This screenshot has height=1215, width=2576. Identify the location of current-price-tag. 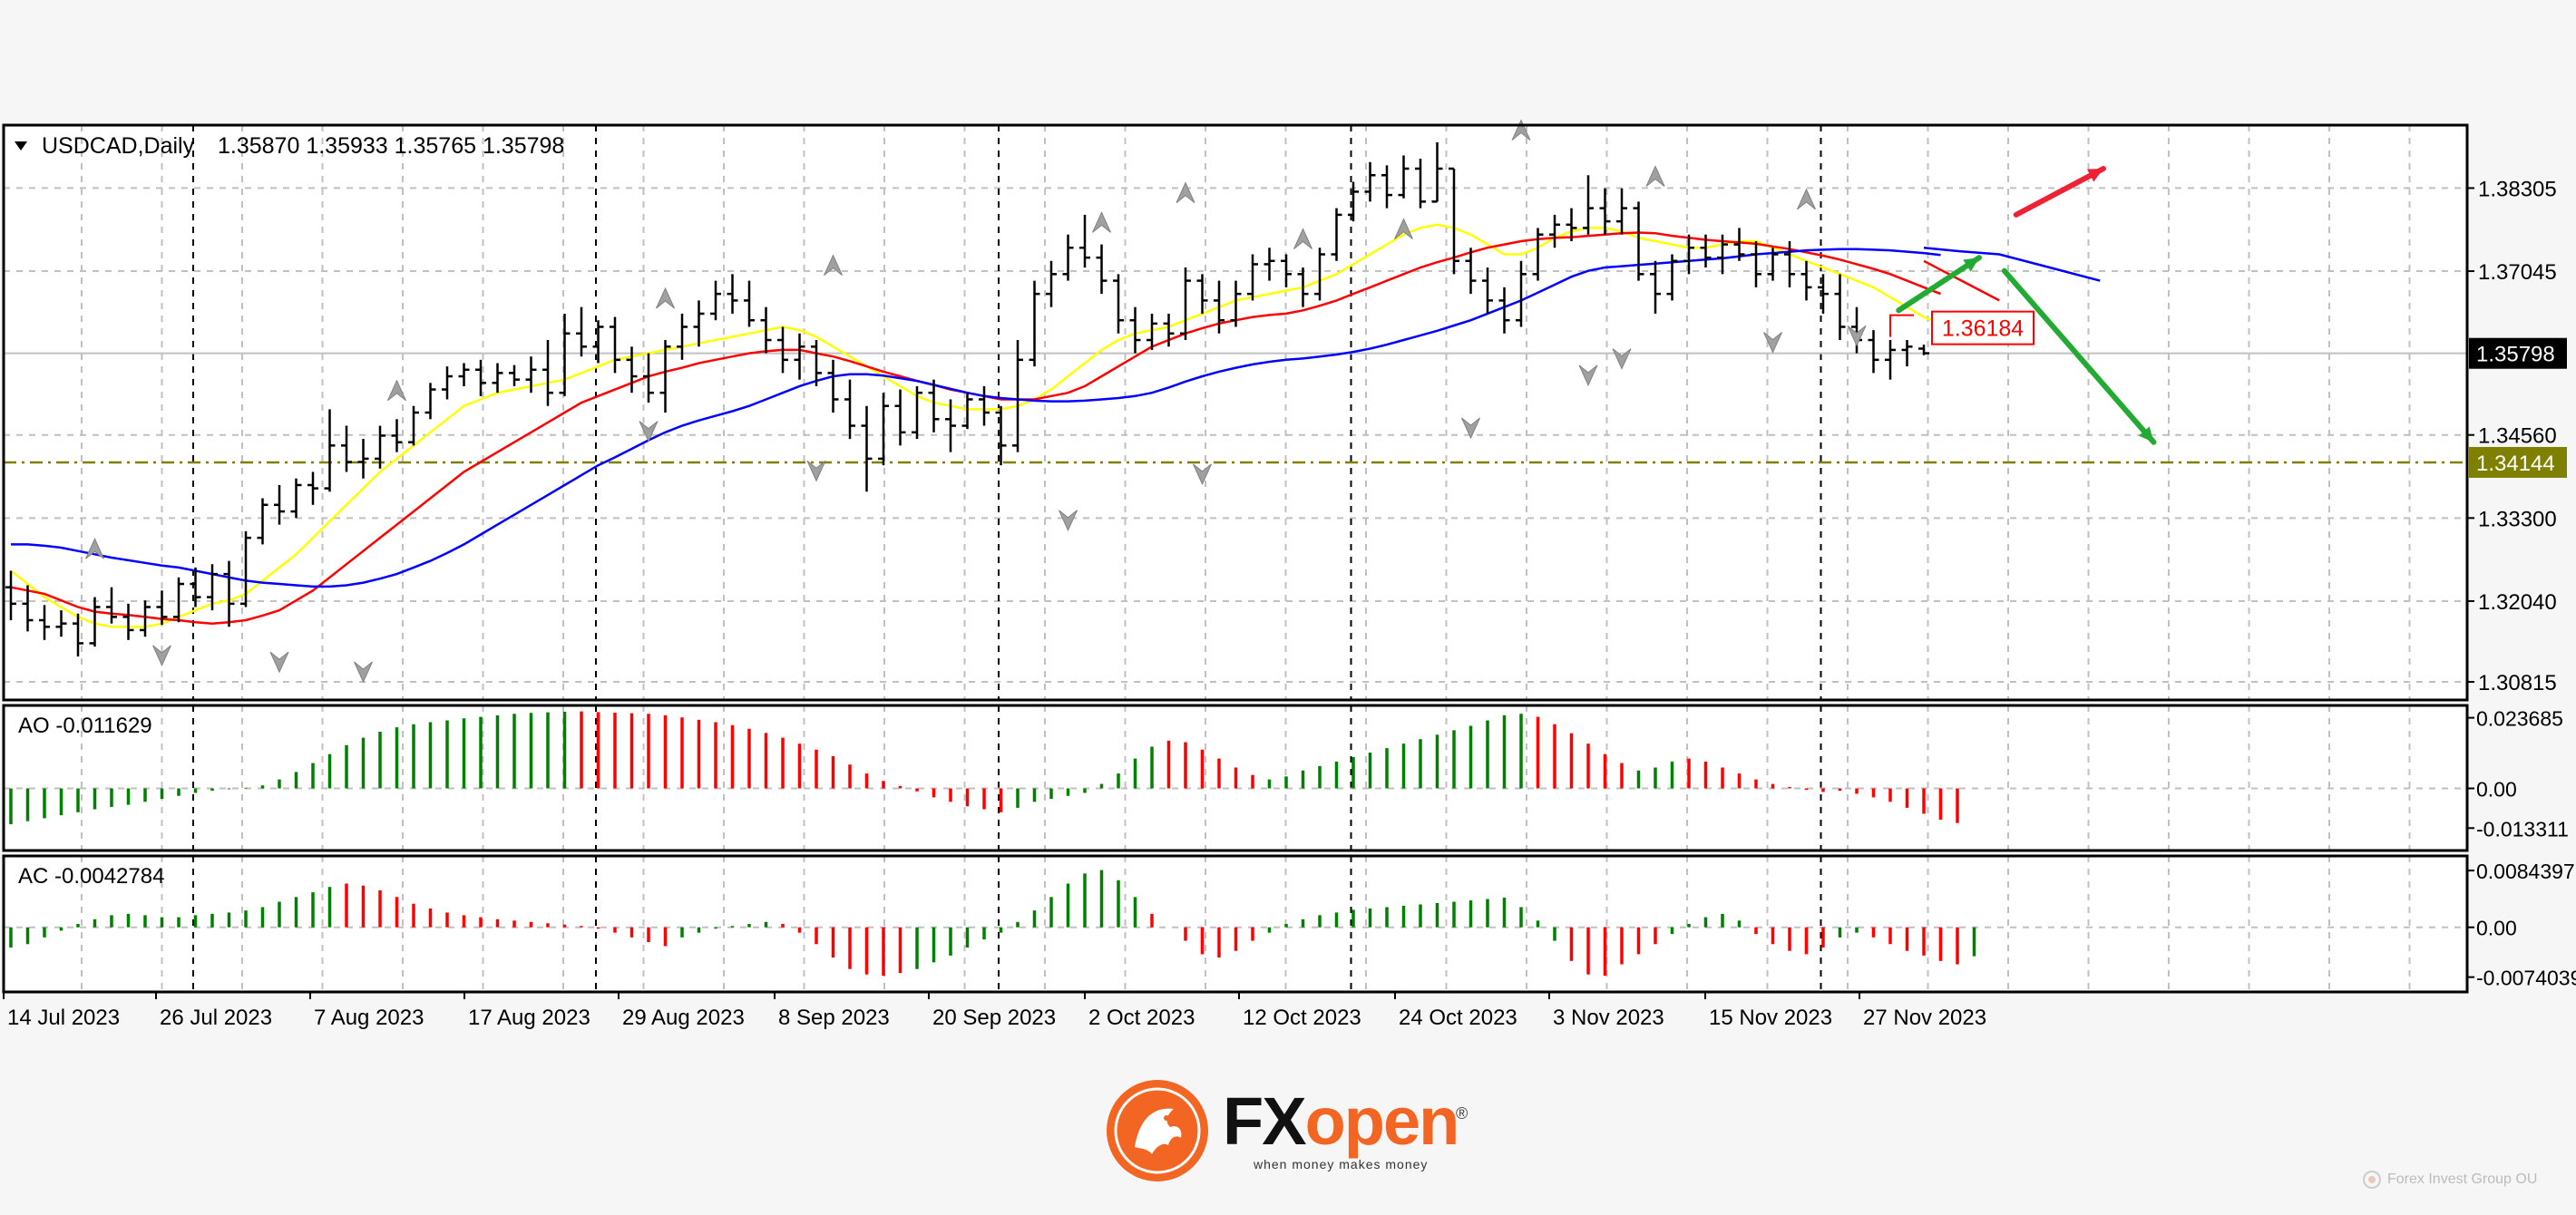
(2518, 353).